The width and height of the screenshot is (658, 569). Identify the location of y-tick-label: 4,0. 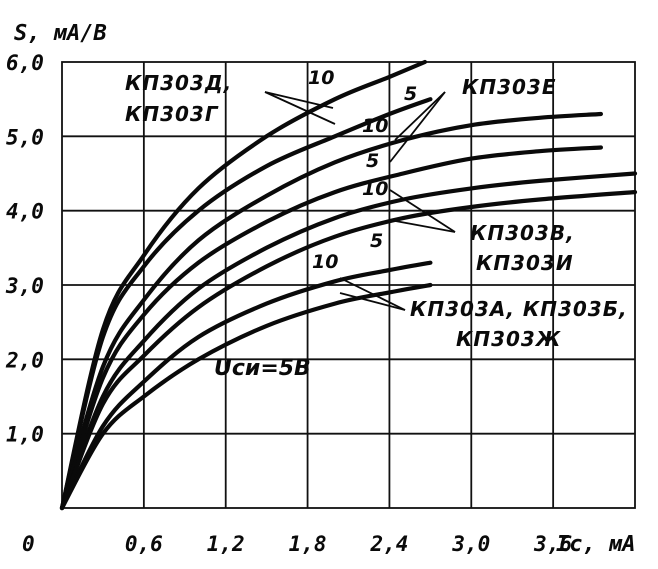
(25, 212).